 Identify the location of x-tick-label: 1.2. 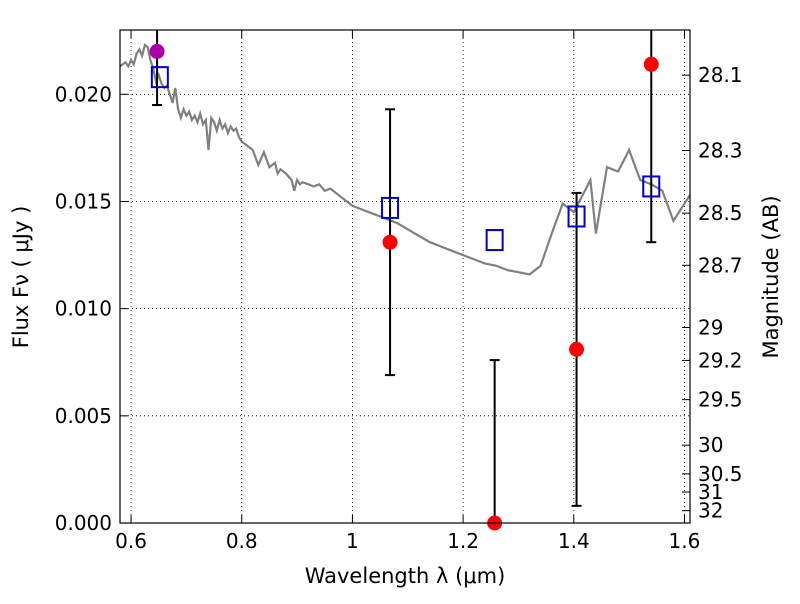
(463, 541).